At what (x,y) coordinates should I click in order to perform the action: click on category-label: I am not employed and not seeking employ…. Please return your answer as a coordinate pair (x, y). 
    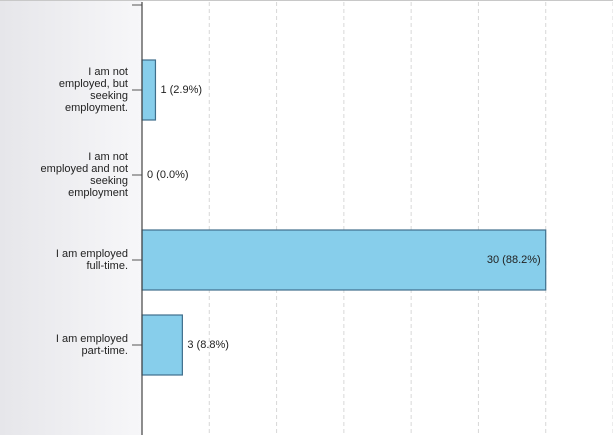
    Looking at the image, I should click on (64, 175).